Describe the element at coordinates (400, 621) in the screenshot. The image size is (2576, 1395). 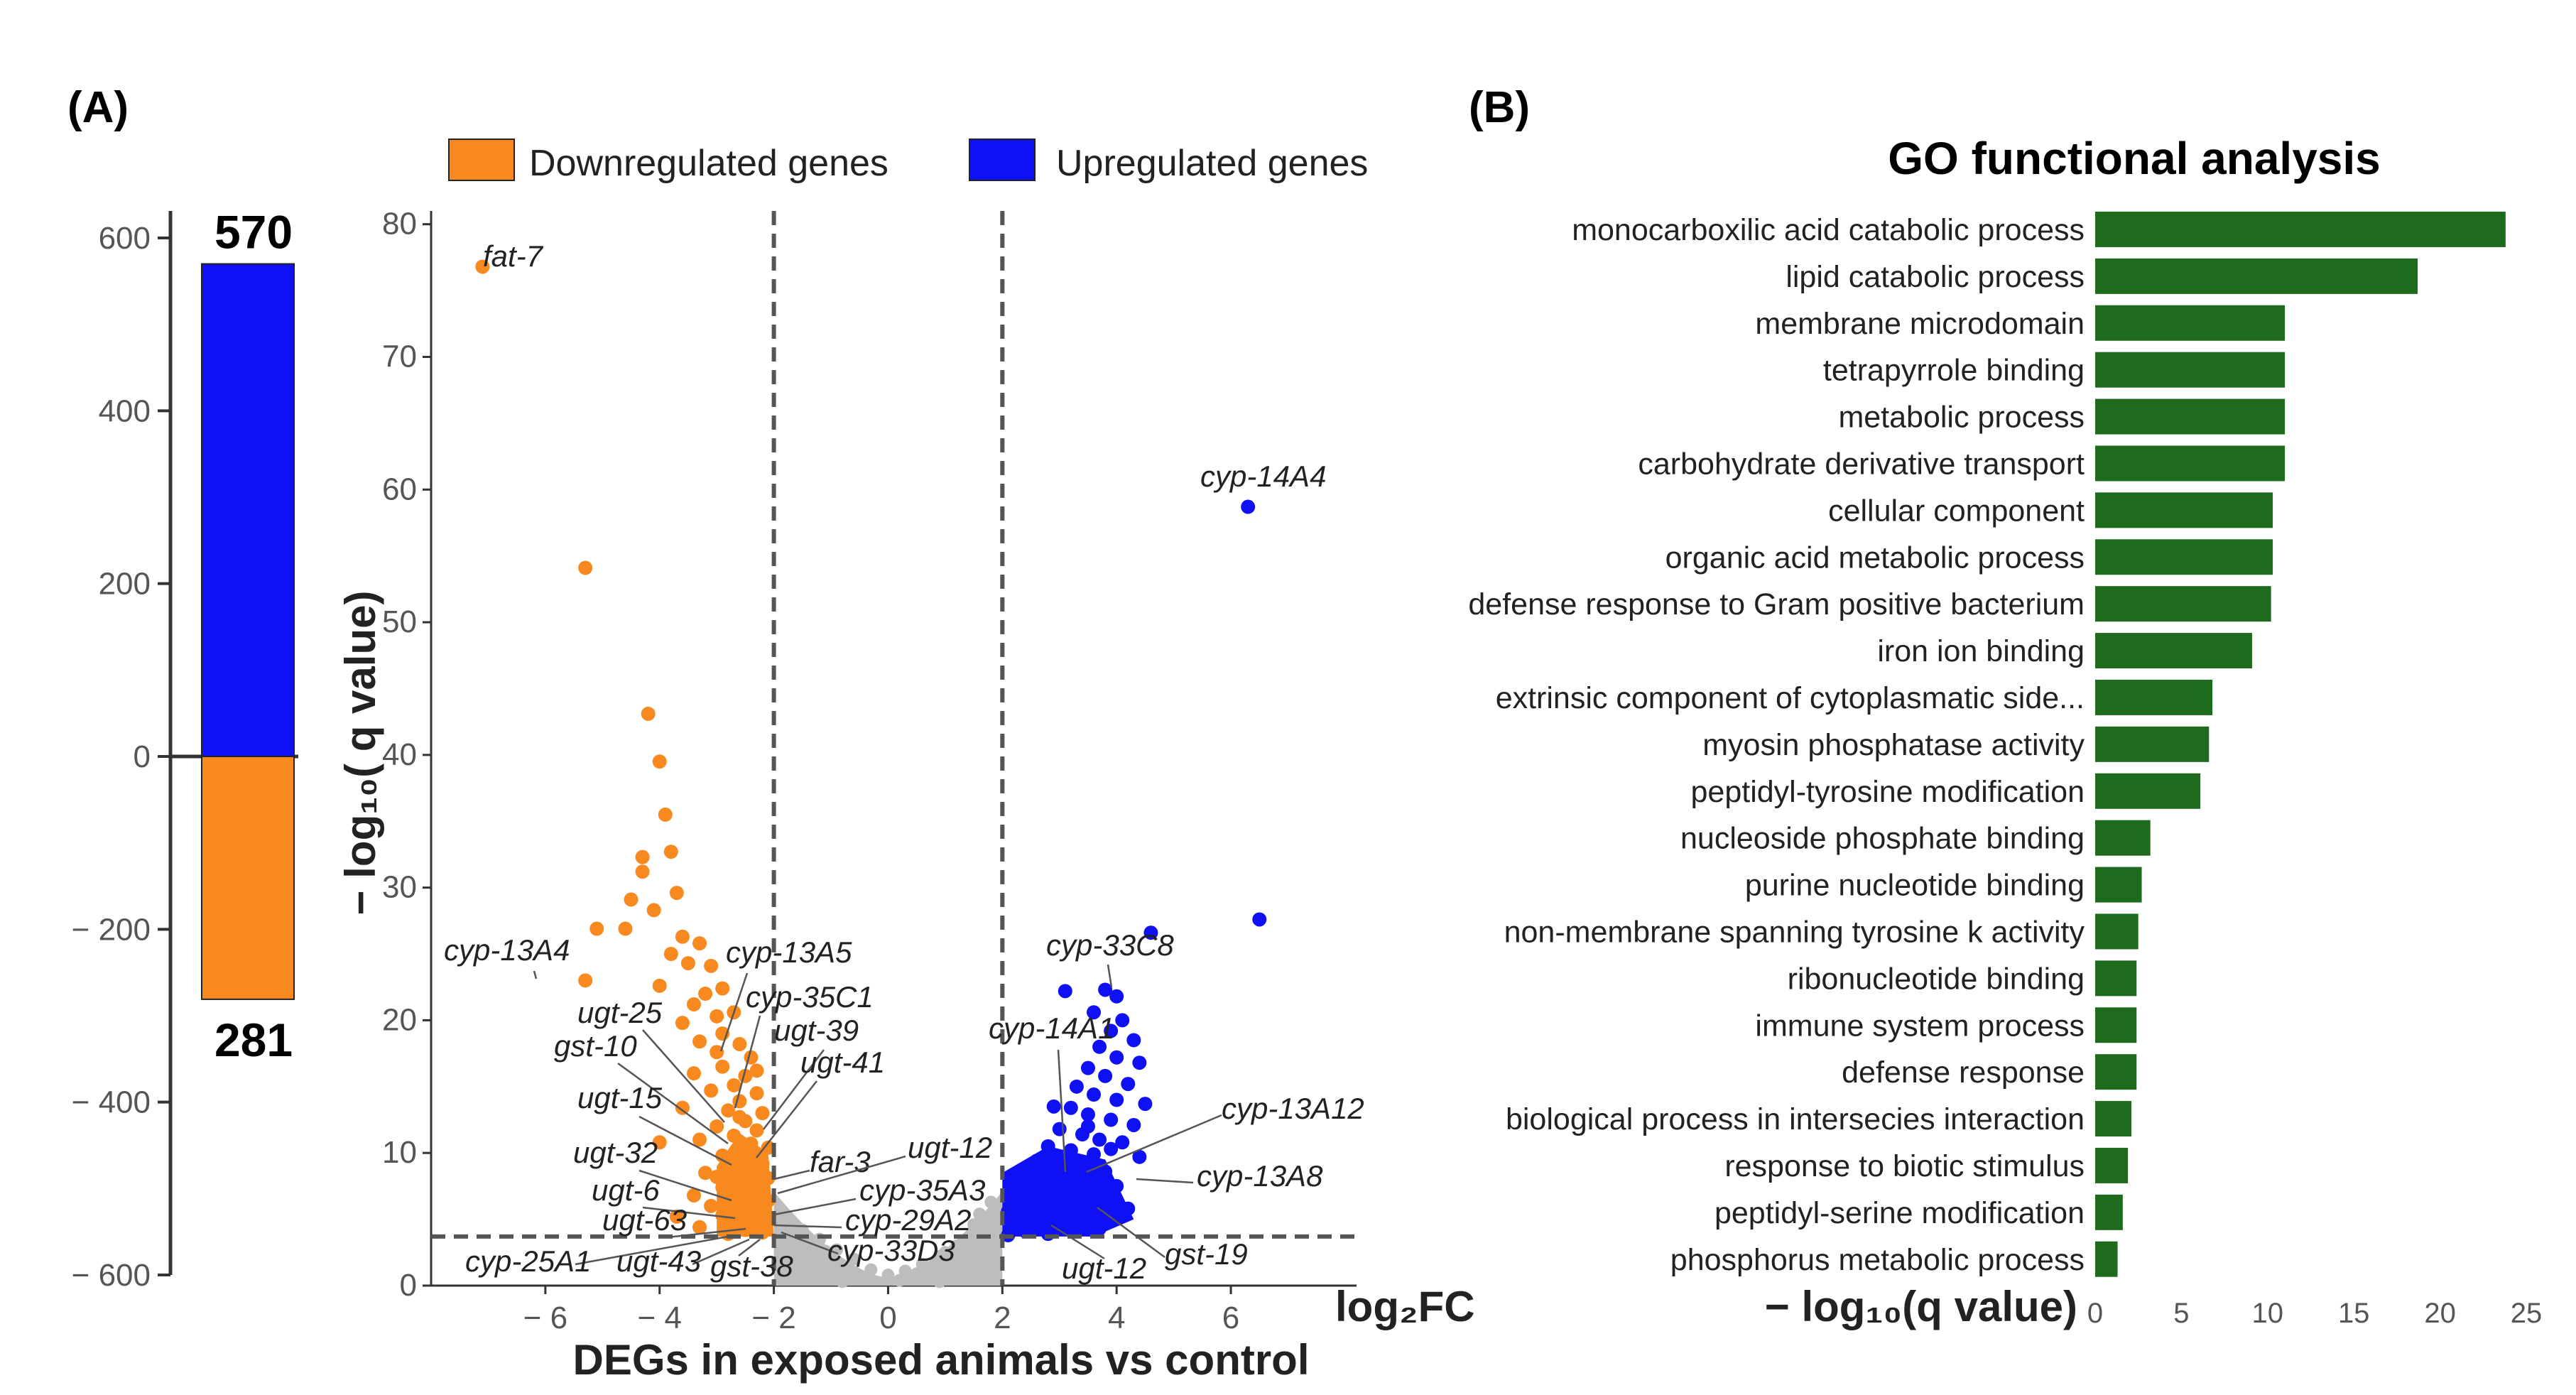
I see `volcano-y-tick-label: 50` at that location.